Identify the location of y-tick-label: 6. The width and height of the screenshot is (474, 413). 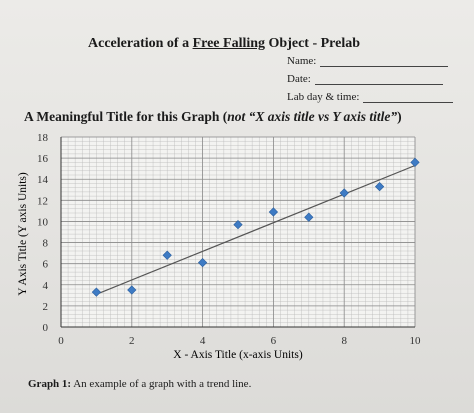
(46, 265).